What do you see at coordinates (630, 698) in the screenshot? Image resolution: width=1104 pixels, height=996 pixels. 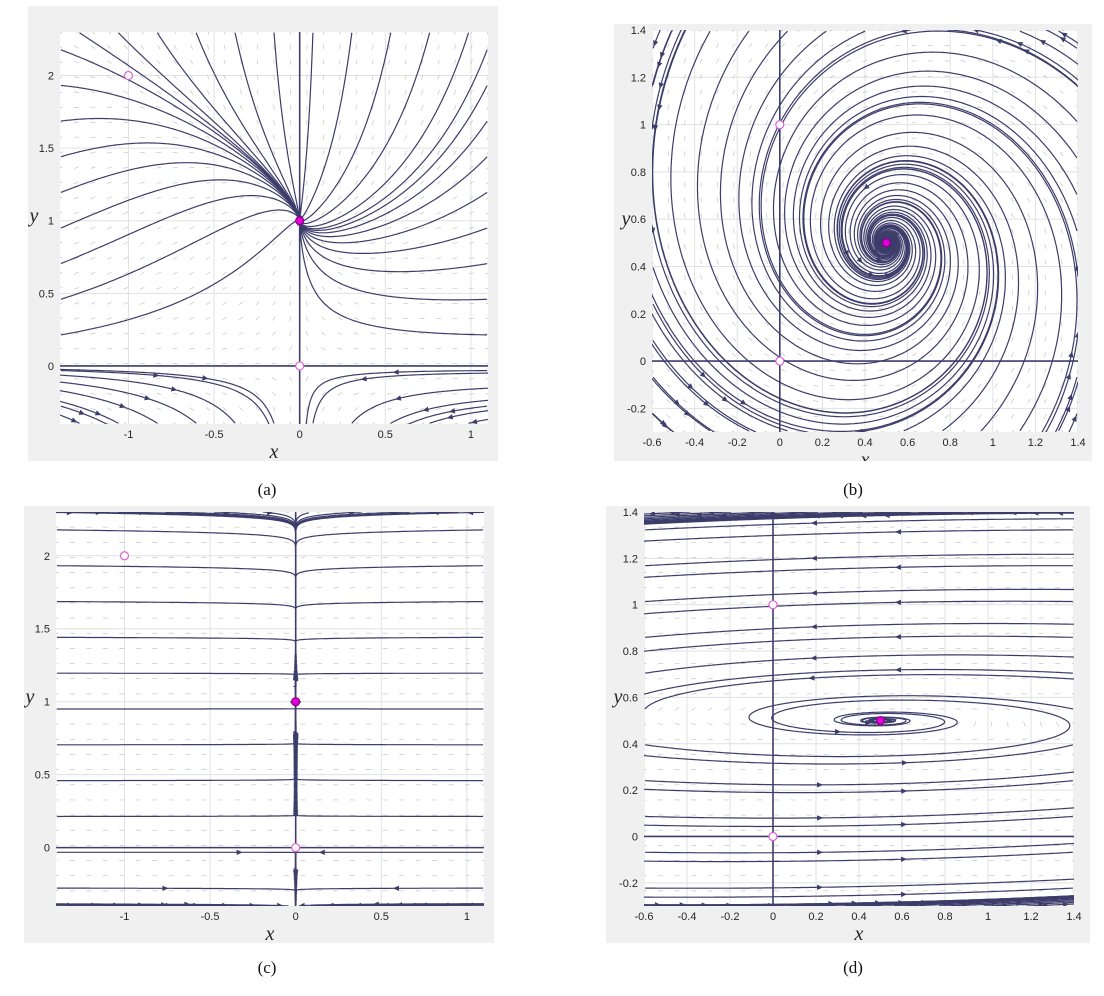 I see `y-tick-label: 0.6` at bounding box center [630, 698].